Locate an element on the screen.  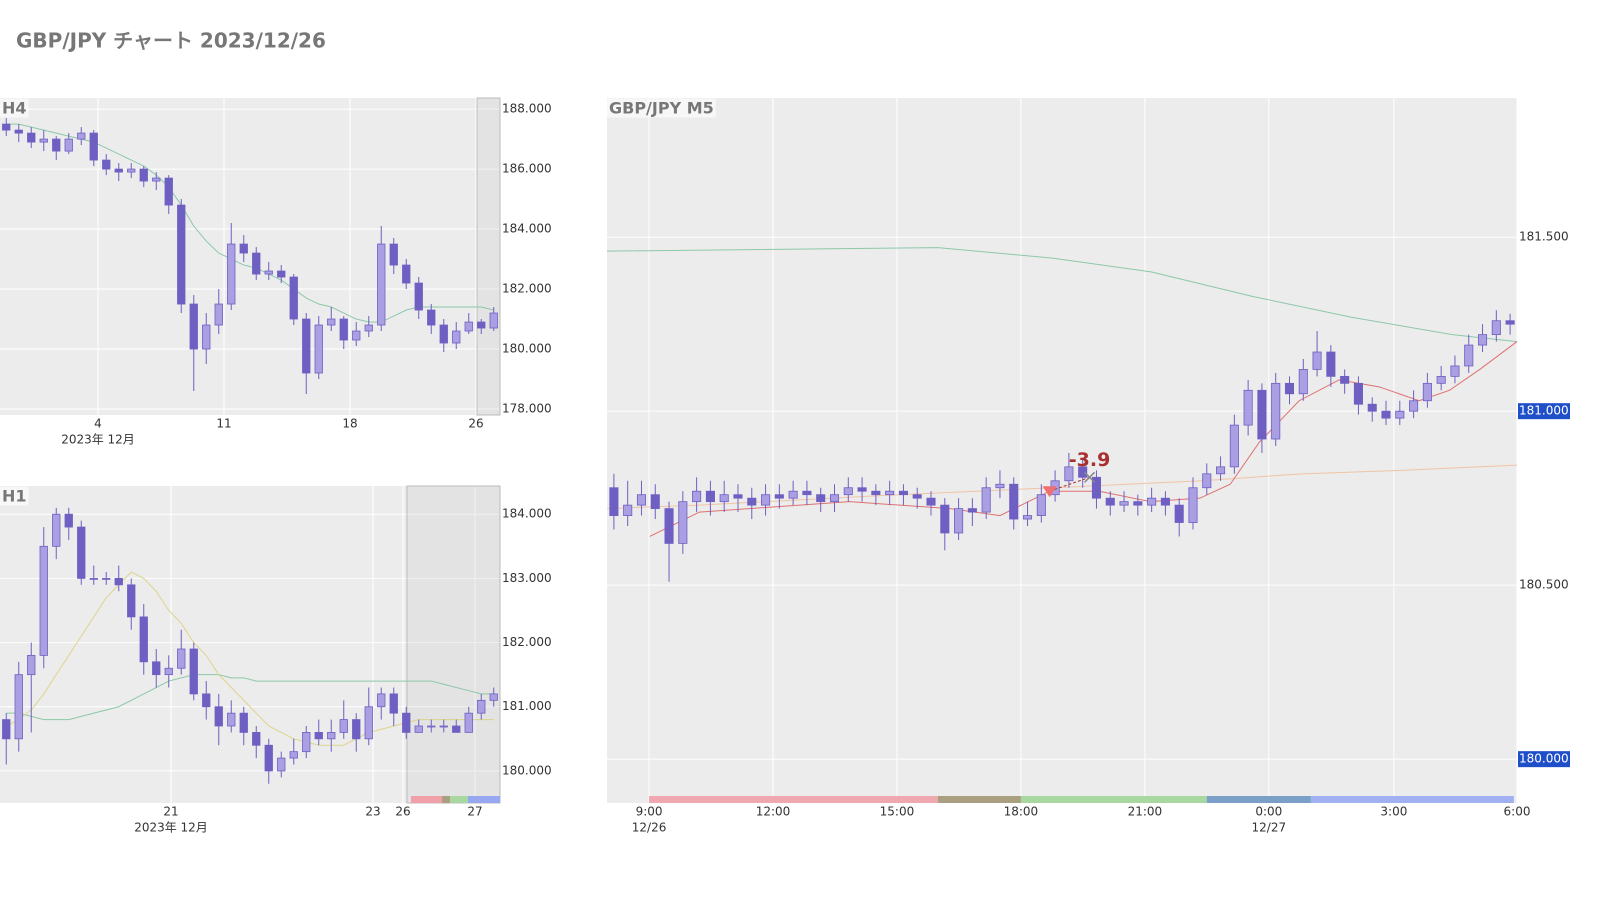
x-tick-label: 21:00 is located at coordinates (1145, 812).